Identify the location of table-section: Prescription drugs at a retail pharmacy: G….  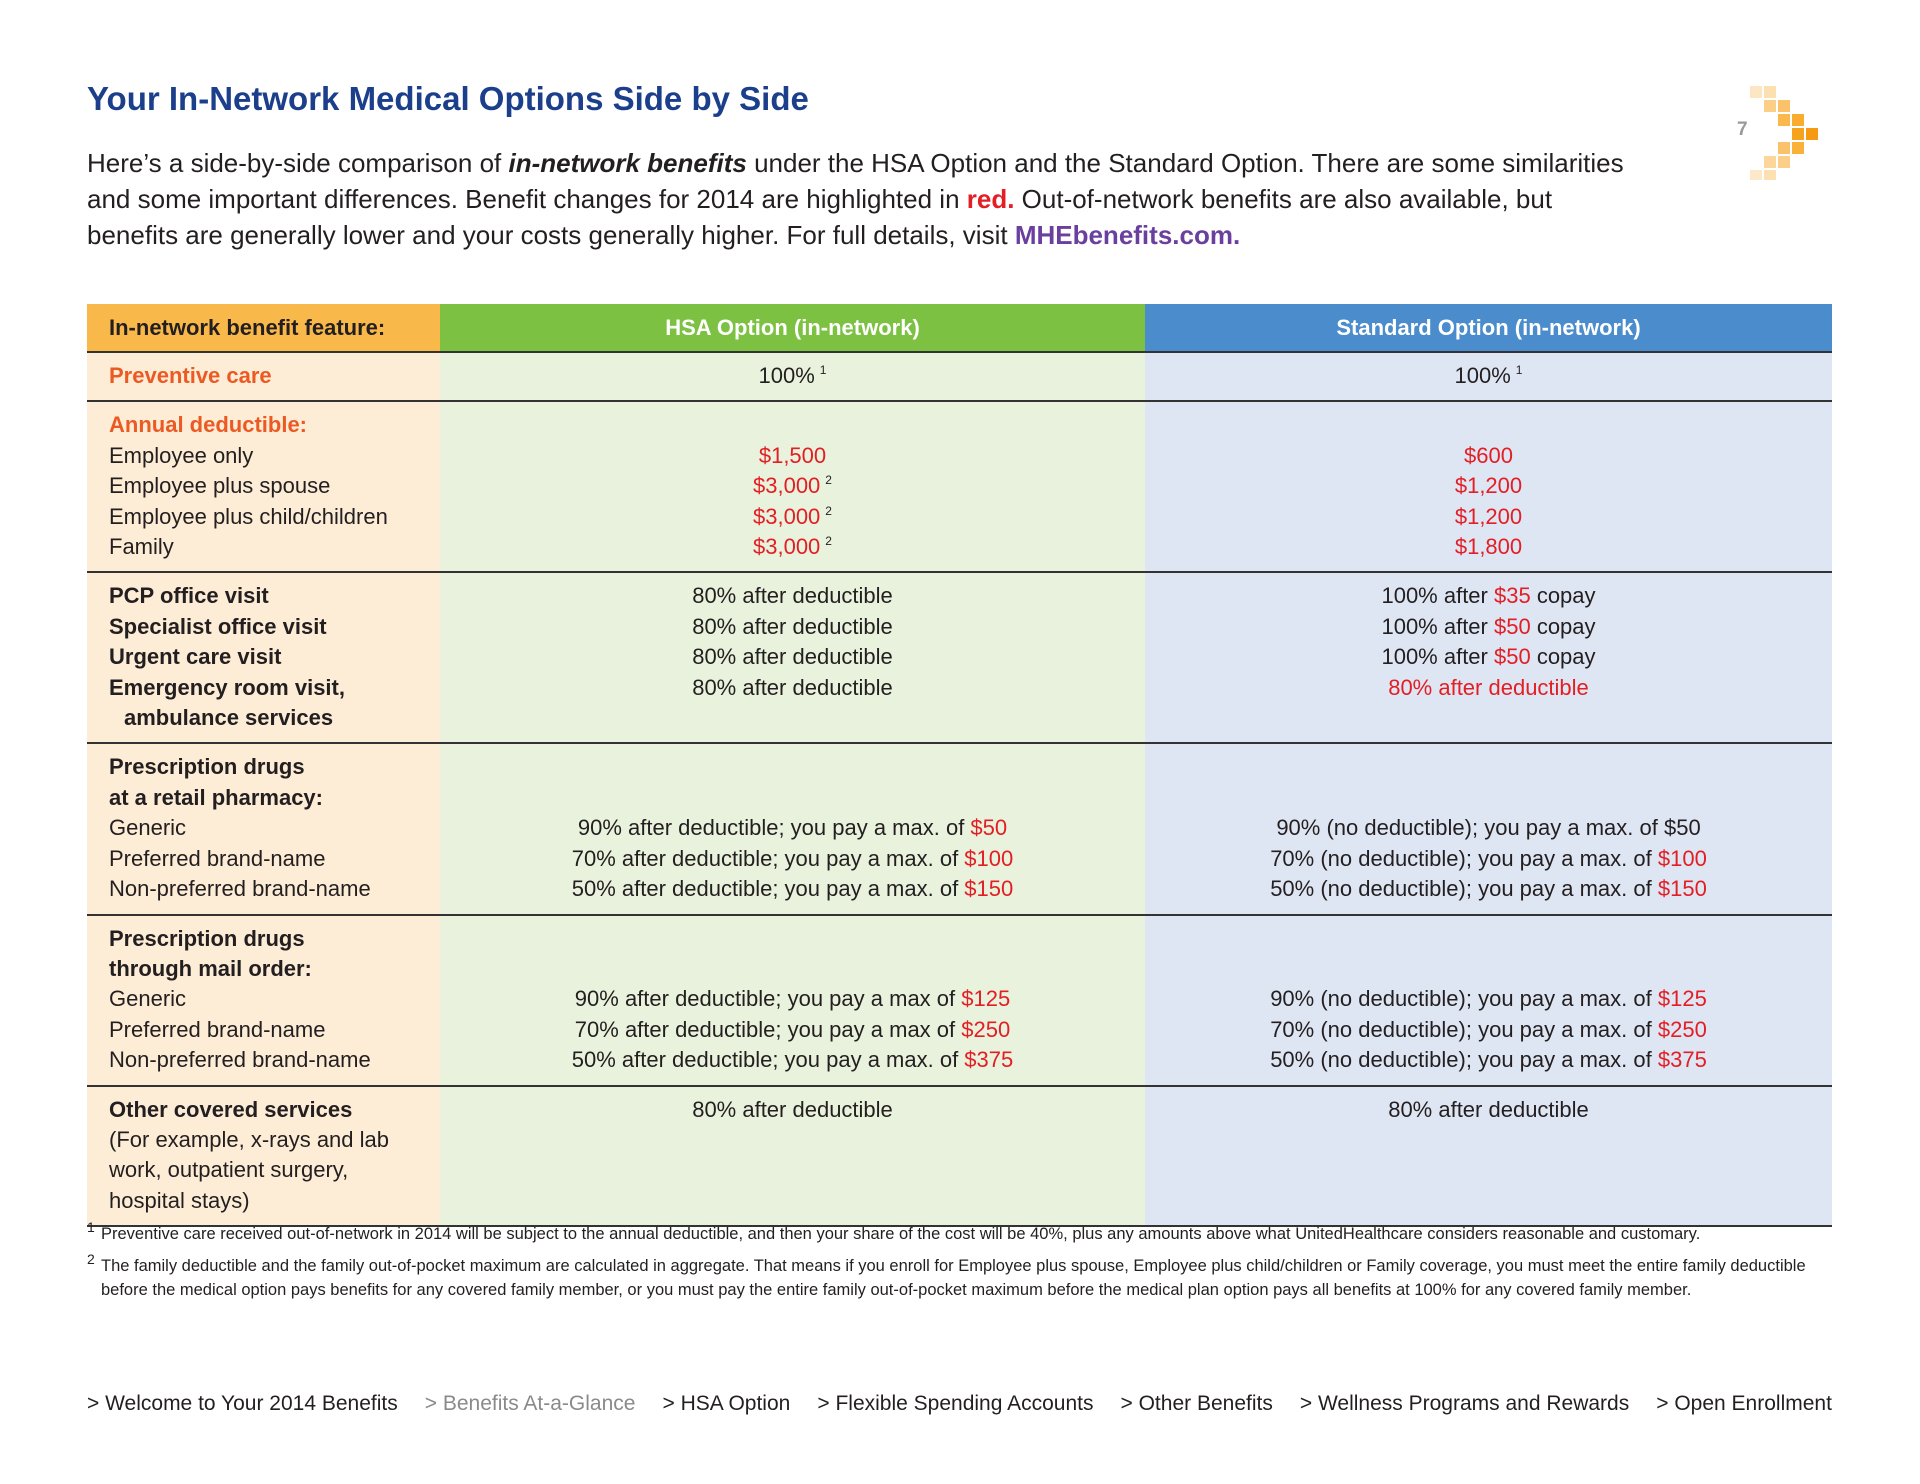
(959, 830).